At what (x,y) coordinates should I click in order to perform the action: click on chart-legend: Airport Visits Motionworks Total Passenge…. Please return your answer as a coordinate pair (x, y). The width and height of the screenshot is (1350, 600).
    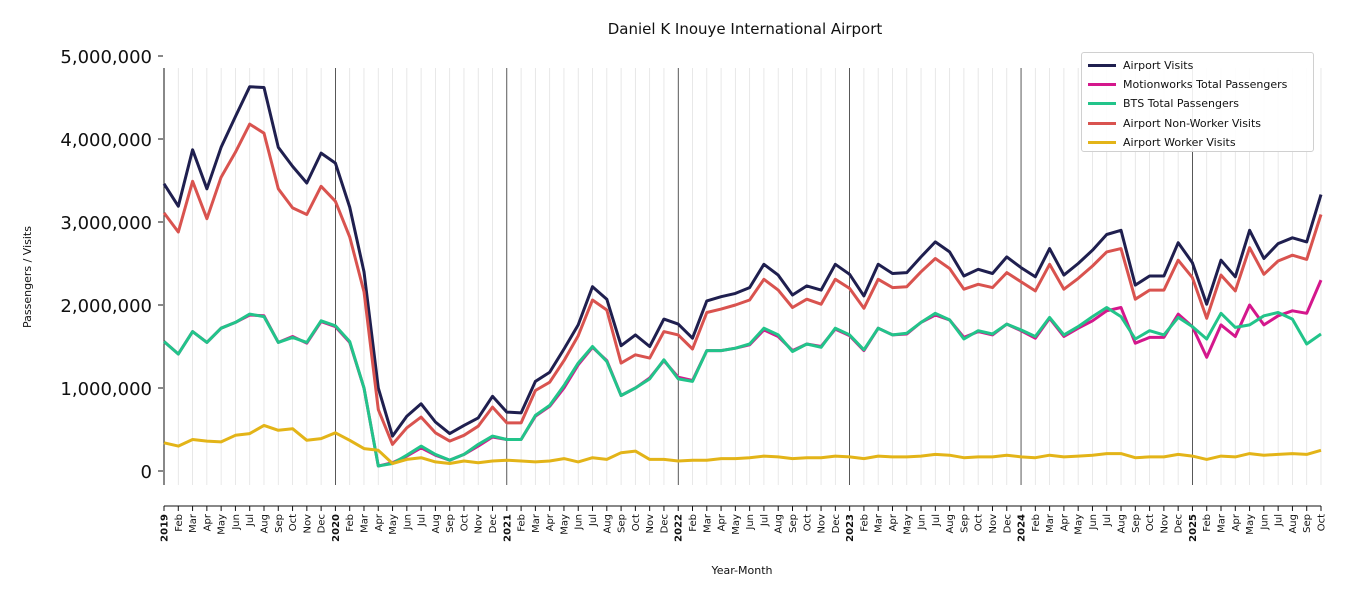
    Looking at the image, I should click on (1197, 102).